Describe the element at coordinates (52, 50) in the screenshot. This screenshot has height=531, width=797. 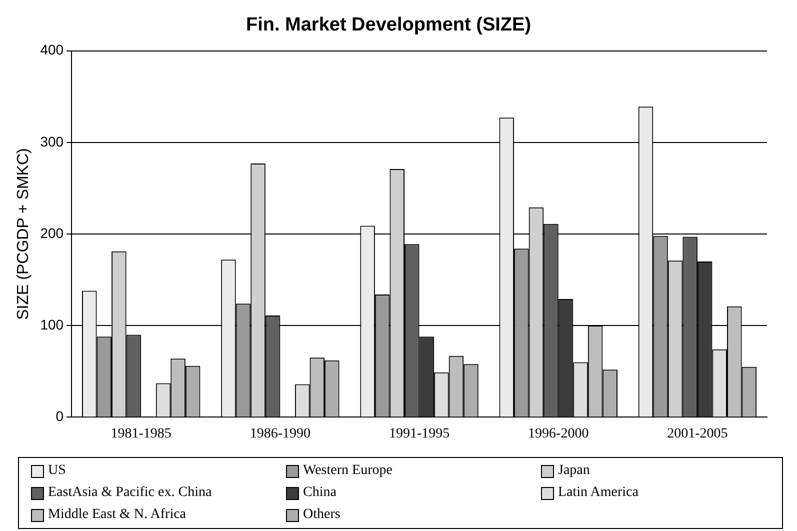
I see `y-tick-label: 400` at that location.